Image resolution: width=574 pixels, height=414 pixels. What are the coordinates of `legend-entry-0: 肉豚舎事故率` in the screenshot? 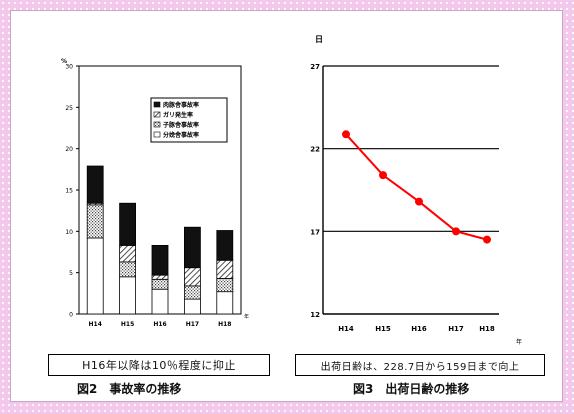 It's located at (181, 105).